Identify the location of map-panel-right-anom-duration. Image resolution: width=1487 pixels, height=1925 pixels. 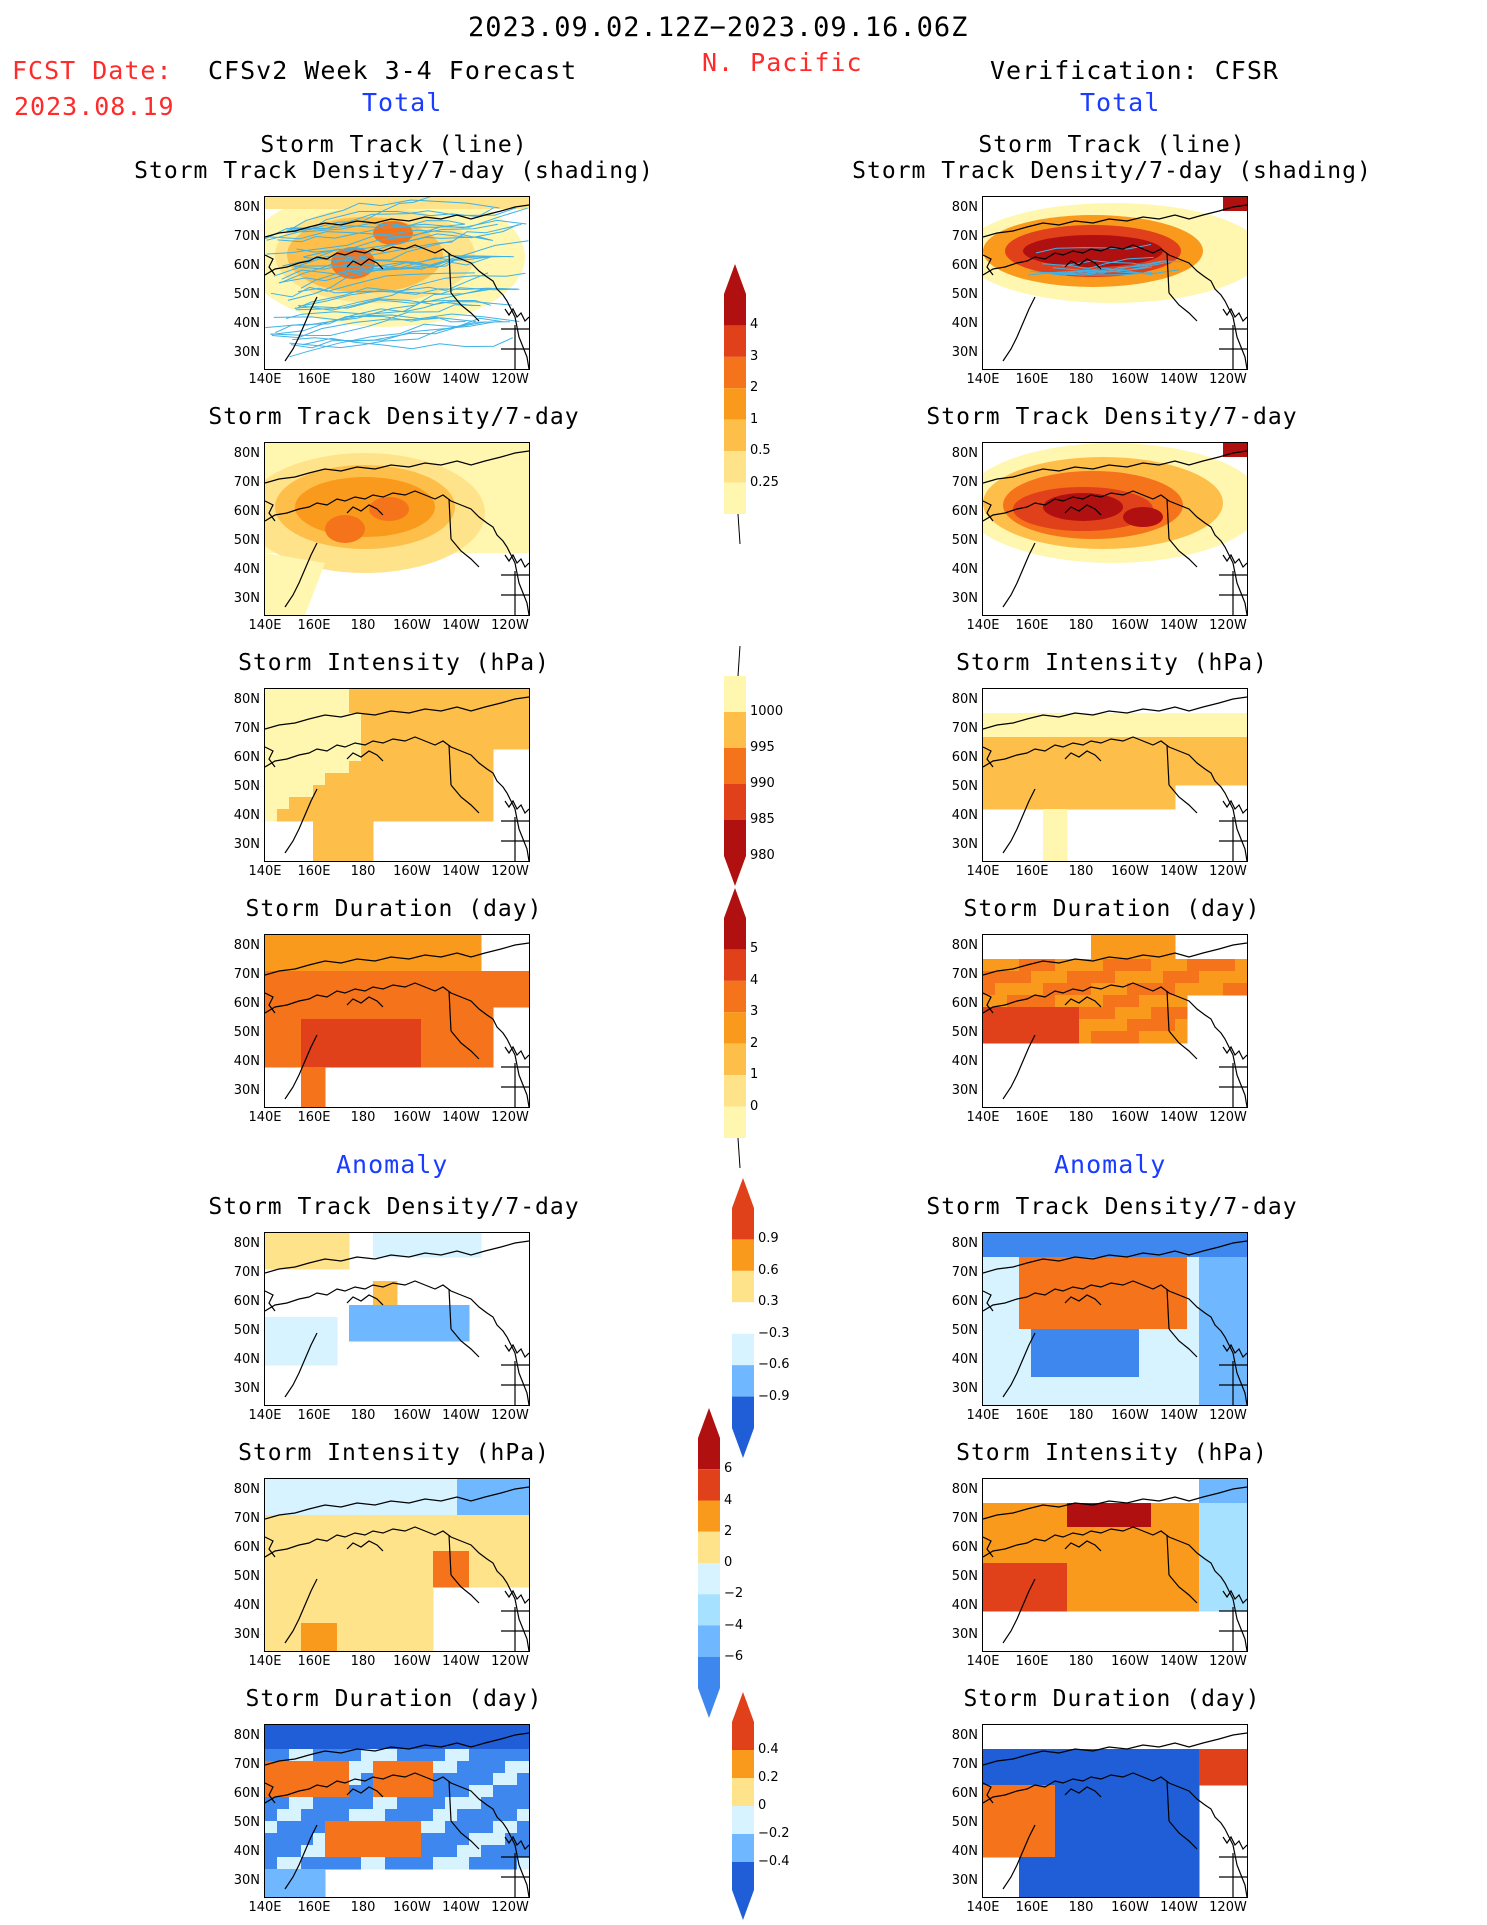
(1115, 1811).